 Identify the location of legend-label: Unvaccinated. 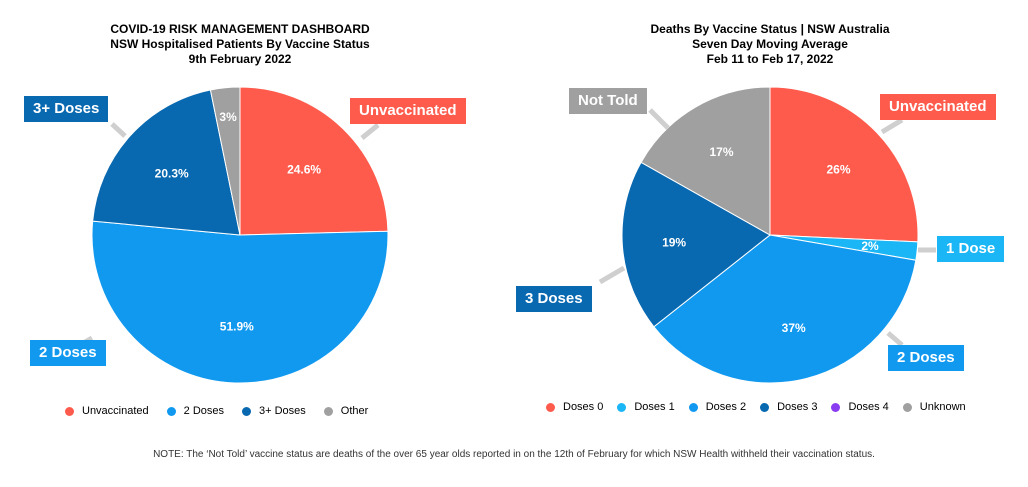
(115, 411).